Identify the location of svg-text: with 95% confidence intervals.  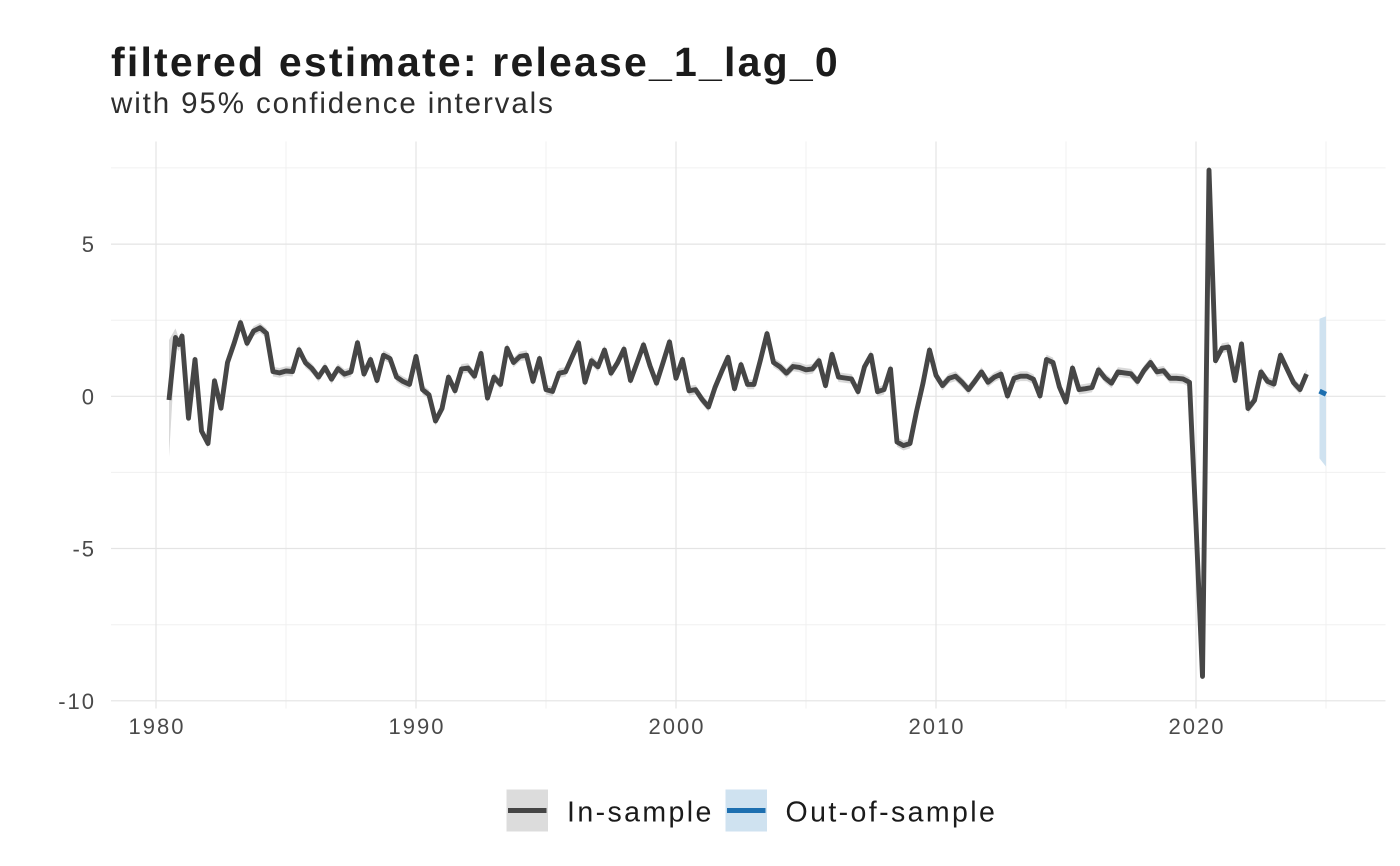
(332, 103).